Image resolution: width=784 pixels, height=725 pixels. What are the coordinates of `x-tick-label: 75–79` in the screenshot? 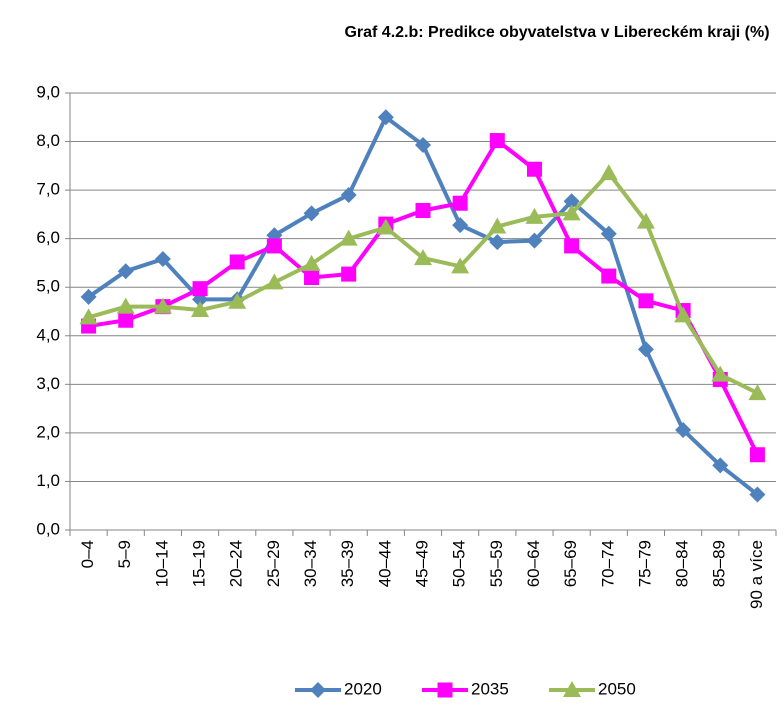 It's located at (644, 563).